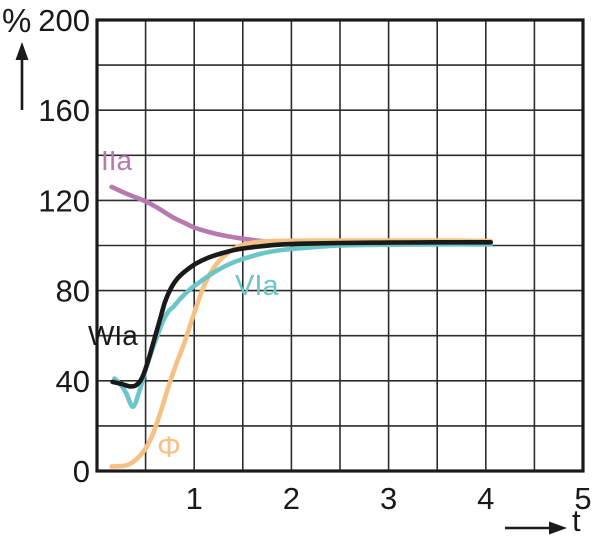 This screenshot has width=600, height=547. I want to click on y-tick-label: 40, so click(73, 381).